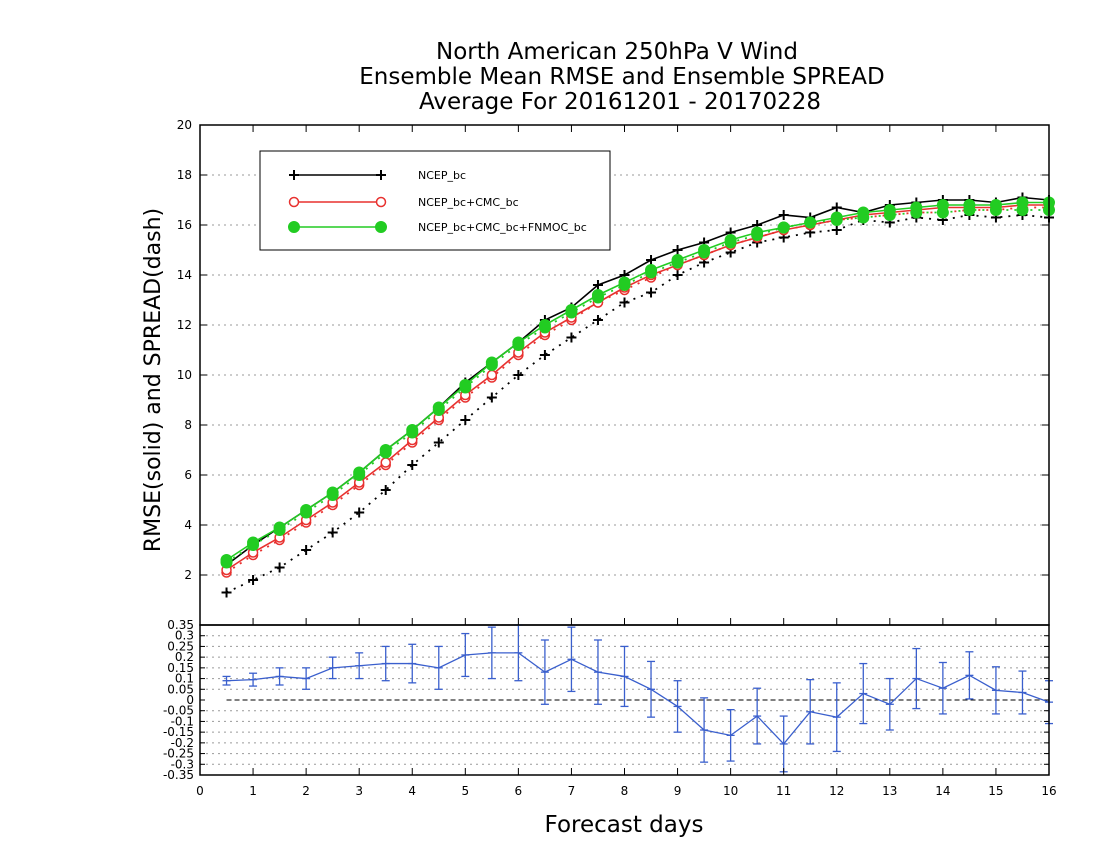  What do you see at coordinates (182, 721) in the screenshot?
I see `lower-y-tick-label: -0.1` at bounding box center [182, 721].